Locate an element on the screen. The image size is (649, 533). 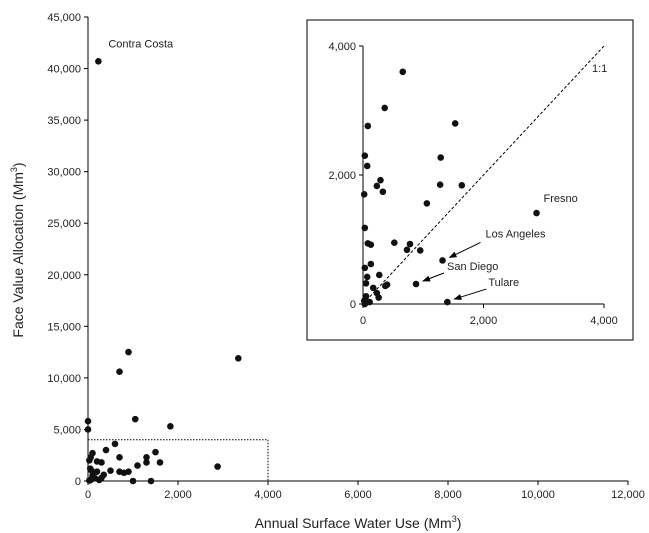
y-tick-label: 20,000 is located at coordinates (64, 276).